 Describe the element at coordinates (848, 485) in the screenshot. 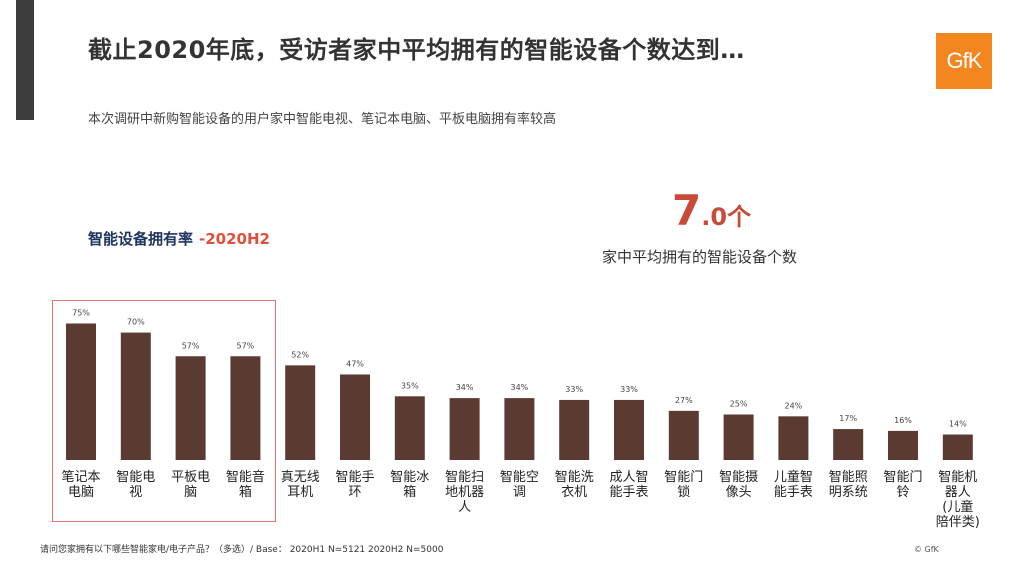

I see `category-label-14: 智能照明系统` at that location.